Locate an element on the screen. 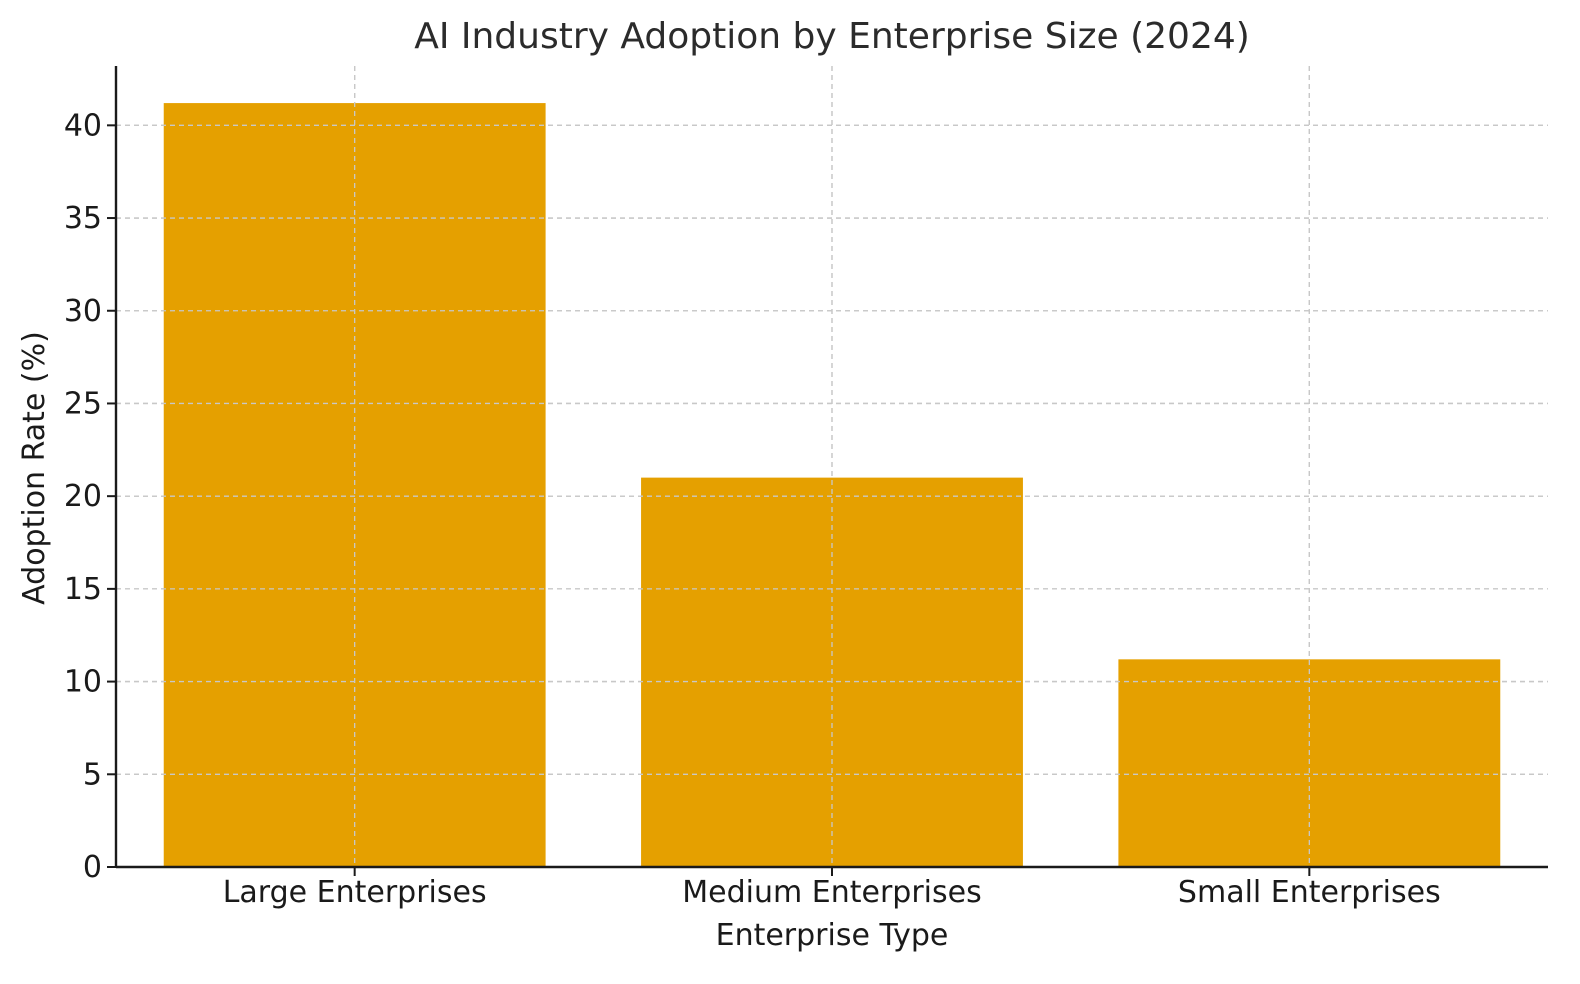 The image size is (1580, 984). x-axis-label: Enterprise Type is located at coordinates (832, 935).